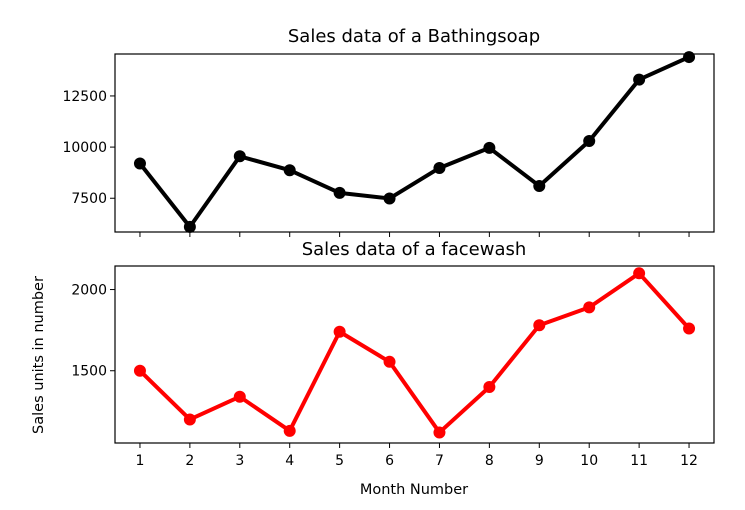  I want to click on chart-title: Sales data of a facewash, so click(414, 249).